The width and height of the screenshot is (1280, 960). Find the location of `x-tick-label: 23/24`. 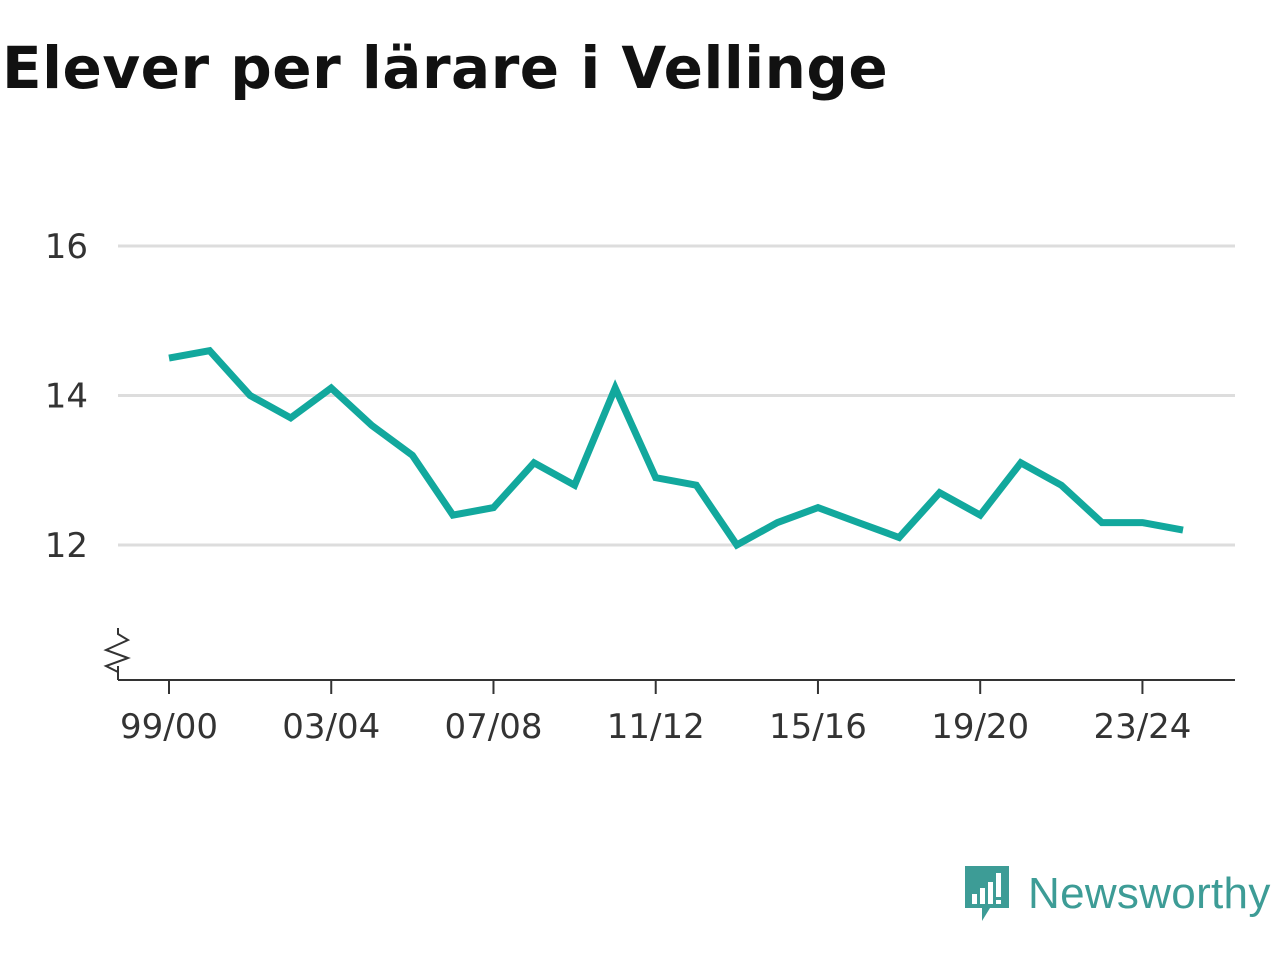

x-tick-label: 23/24 is located at coordinates (1142, 727).